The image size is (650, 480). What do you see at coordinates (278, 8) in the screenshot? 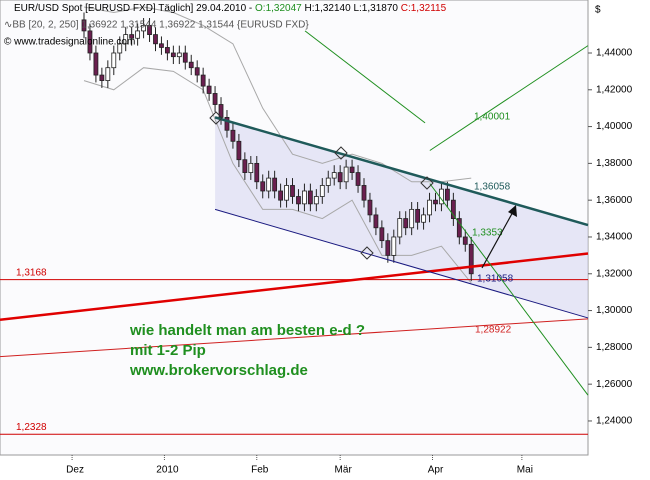
I see `open: O:1,32047` at bounding box center [278, 8].